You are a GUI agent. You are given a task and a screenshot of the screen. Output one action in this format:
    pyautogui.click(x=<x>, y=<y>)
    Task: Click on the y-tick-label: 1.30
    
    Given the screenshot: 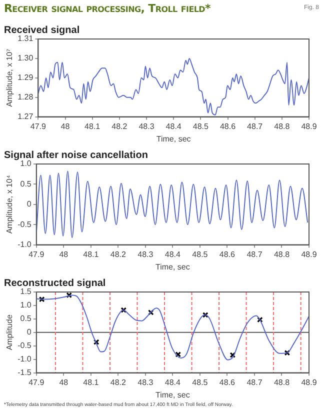 What is the action you would take?
    pyautogui.click(x=26, y=58)
    